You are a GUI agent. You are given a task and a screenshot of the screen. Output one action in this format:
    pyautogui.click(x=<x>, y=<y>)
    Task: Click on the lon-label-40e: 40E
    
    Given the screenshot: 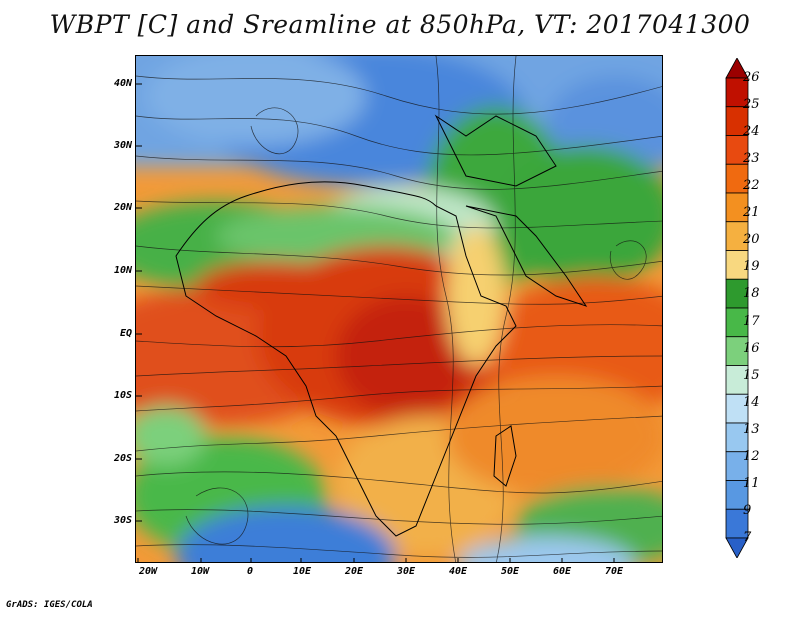 What is the action you would take?
    pyautogui.click(x=458, y=571)
    